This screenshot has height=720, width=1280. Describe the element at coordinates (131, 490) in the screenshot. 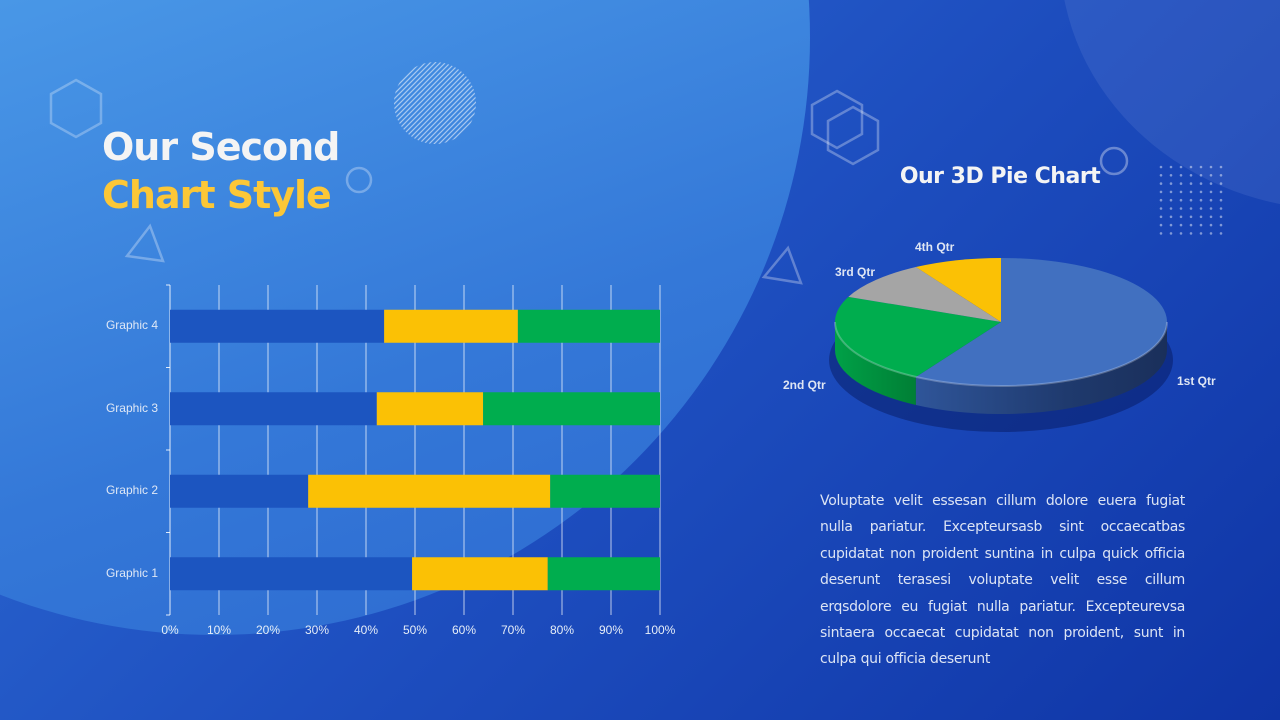

I see `y-category-label: Graphic 2` at that location.